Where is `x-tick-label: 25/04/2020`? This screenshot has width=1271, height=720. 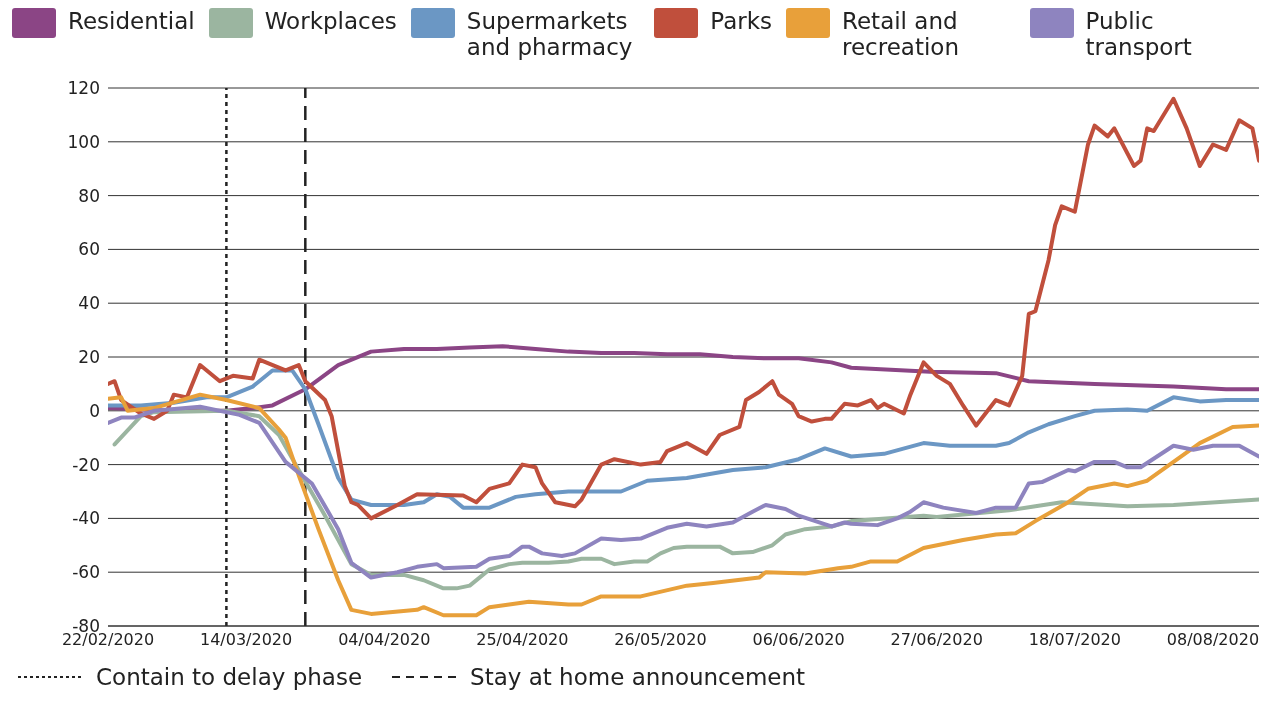
x-tick-label: 25/04/2020 is located at coordinates (522, 640).